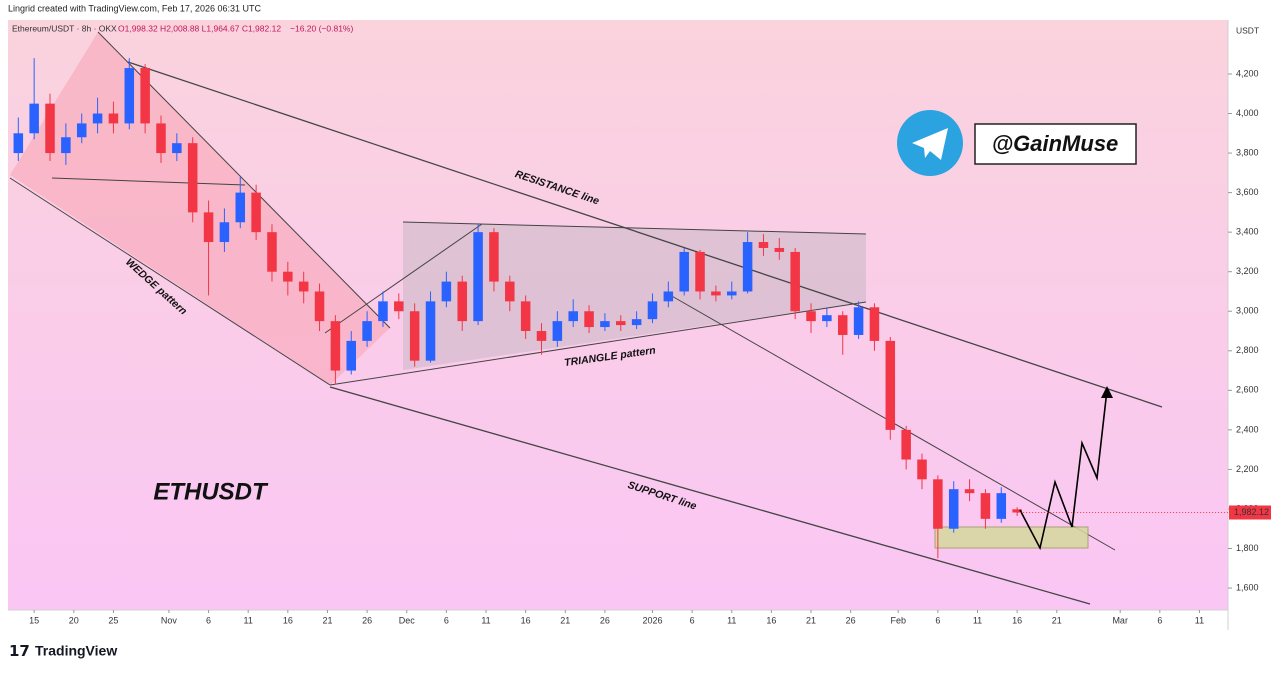 The width and height of the screenshot is (1280, 673). What do you see at coordinates (63, 651) in the screenshot?
I see `footer-logo-group: 𝟭𝟳 TradingView` at bounding box center [63, 651].